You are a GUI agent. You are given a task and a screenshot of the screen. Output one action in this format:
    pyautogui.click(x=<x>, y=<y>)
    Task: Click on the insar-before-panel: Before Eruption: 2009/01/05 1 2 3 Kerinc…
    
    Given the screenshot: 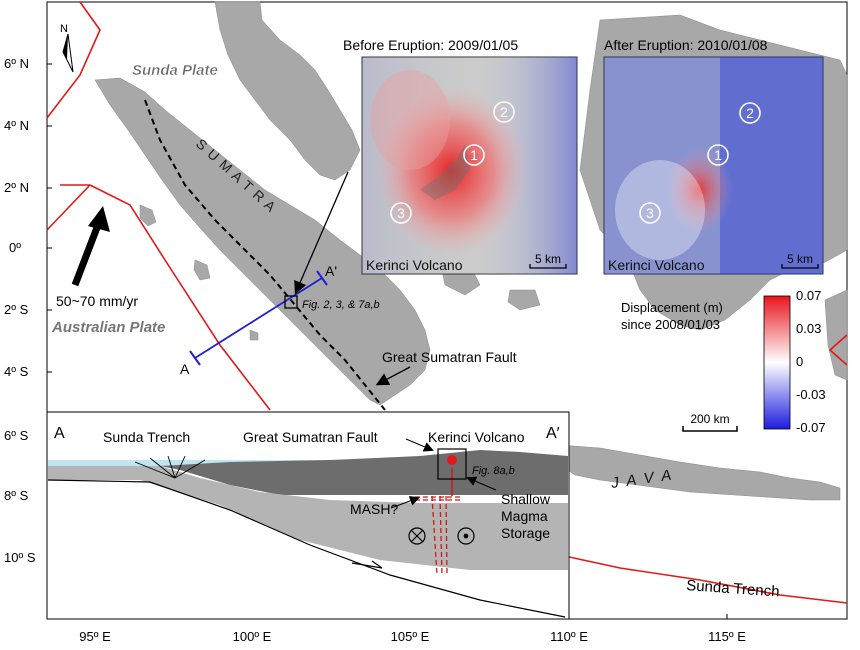 What is the action you would take?
    pyautogui.click(x=460, y=156)
    